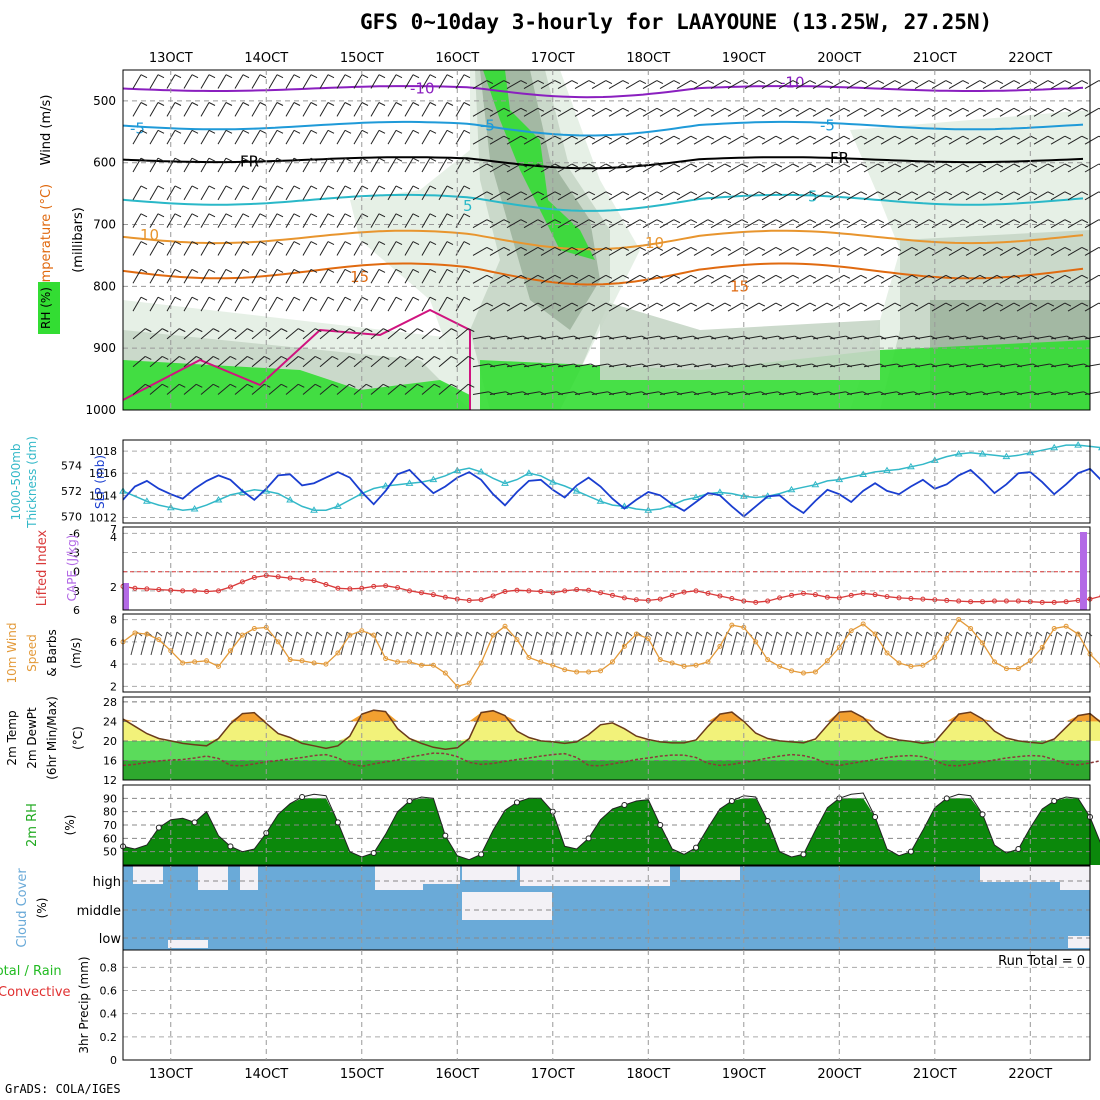 This screenshot has height=1100, width=1100. What do you see at coordinates (696, 847) in the screenshot?
I see `rh2m-point` at bounding box center [696, 847].